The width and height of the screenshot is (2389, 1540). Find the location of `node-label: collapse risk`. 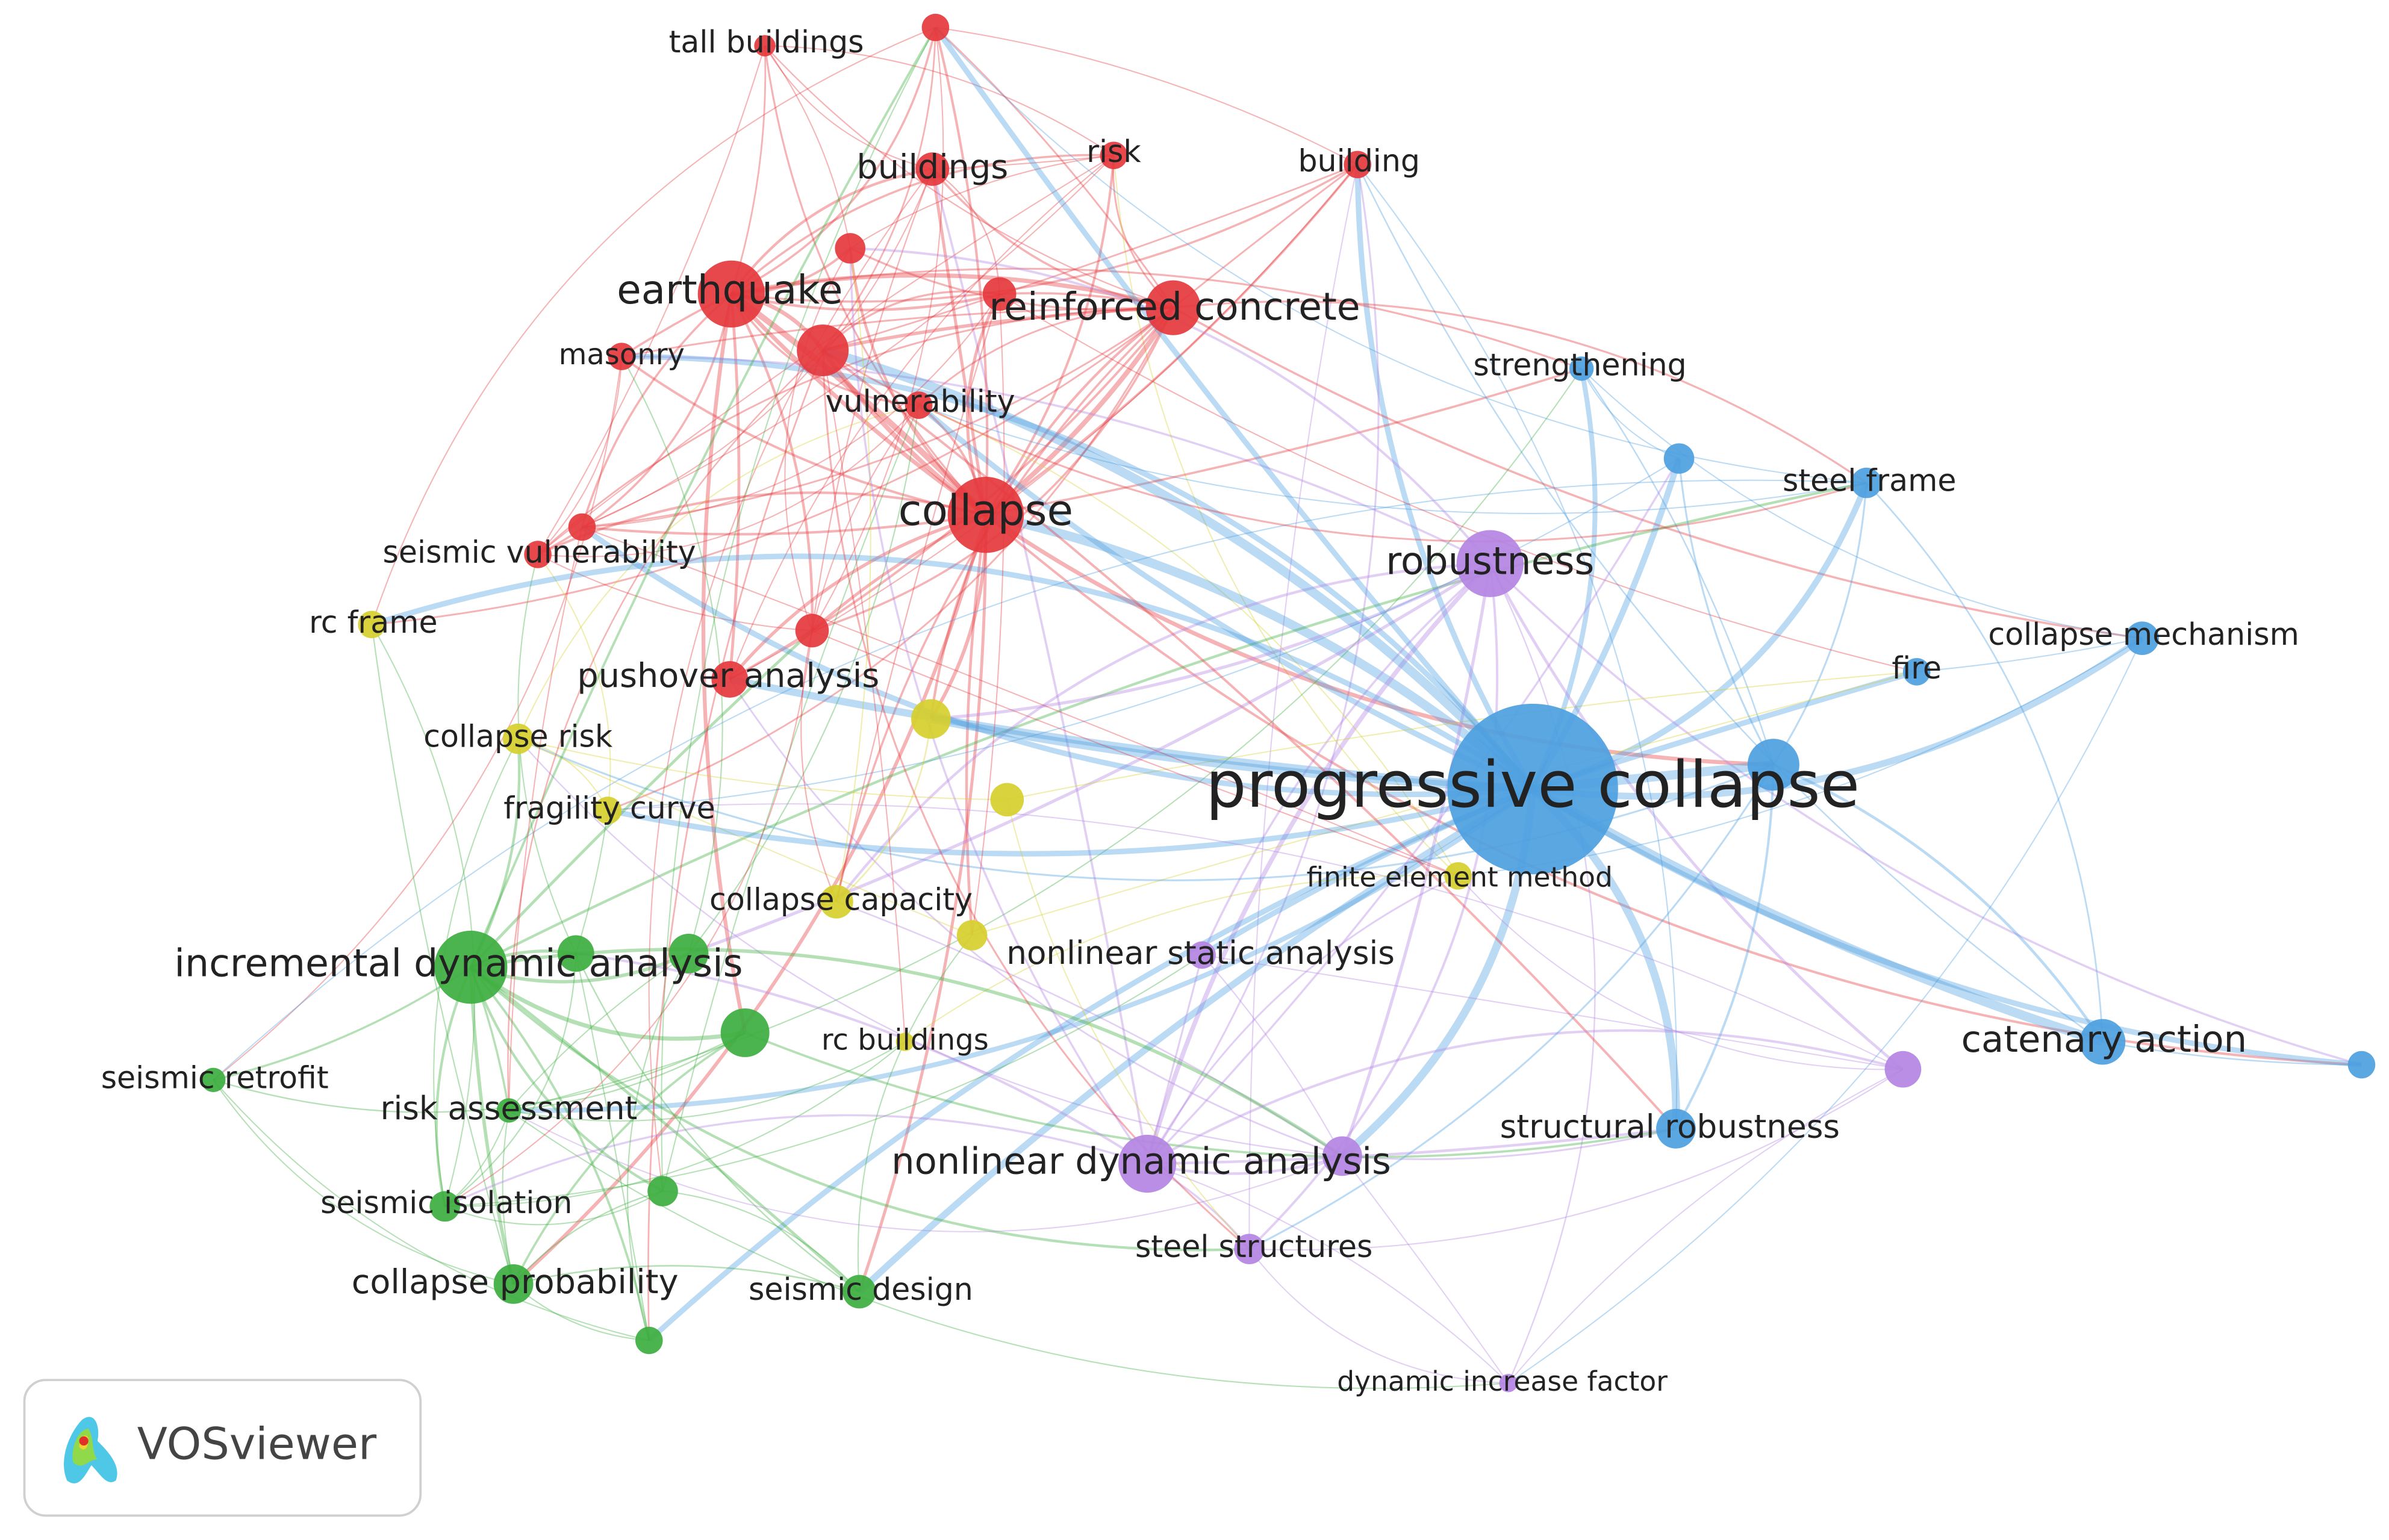

node-label: collapse risk is located at coordinates (518, 736).